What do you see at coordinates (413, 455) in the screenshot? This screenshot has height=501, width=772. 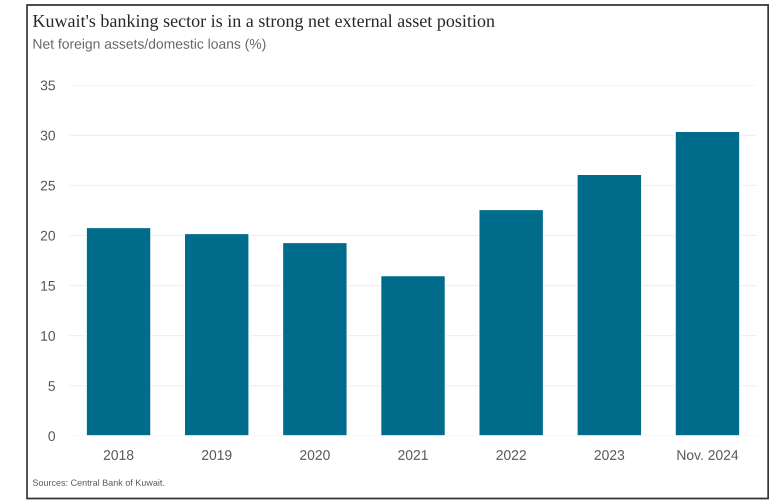 I see `x-tick-label: 2021` at bounding box center [413, 455].